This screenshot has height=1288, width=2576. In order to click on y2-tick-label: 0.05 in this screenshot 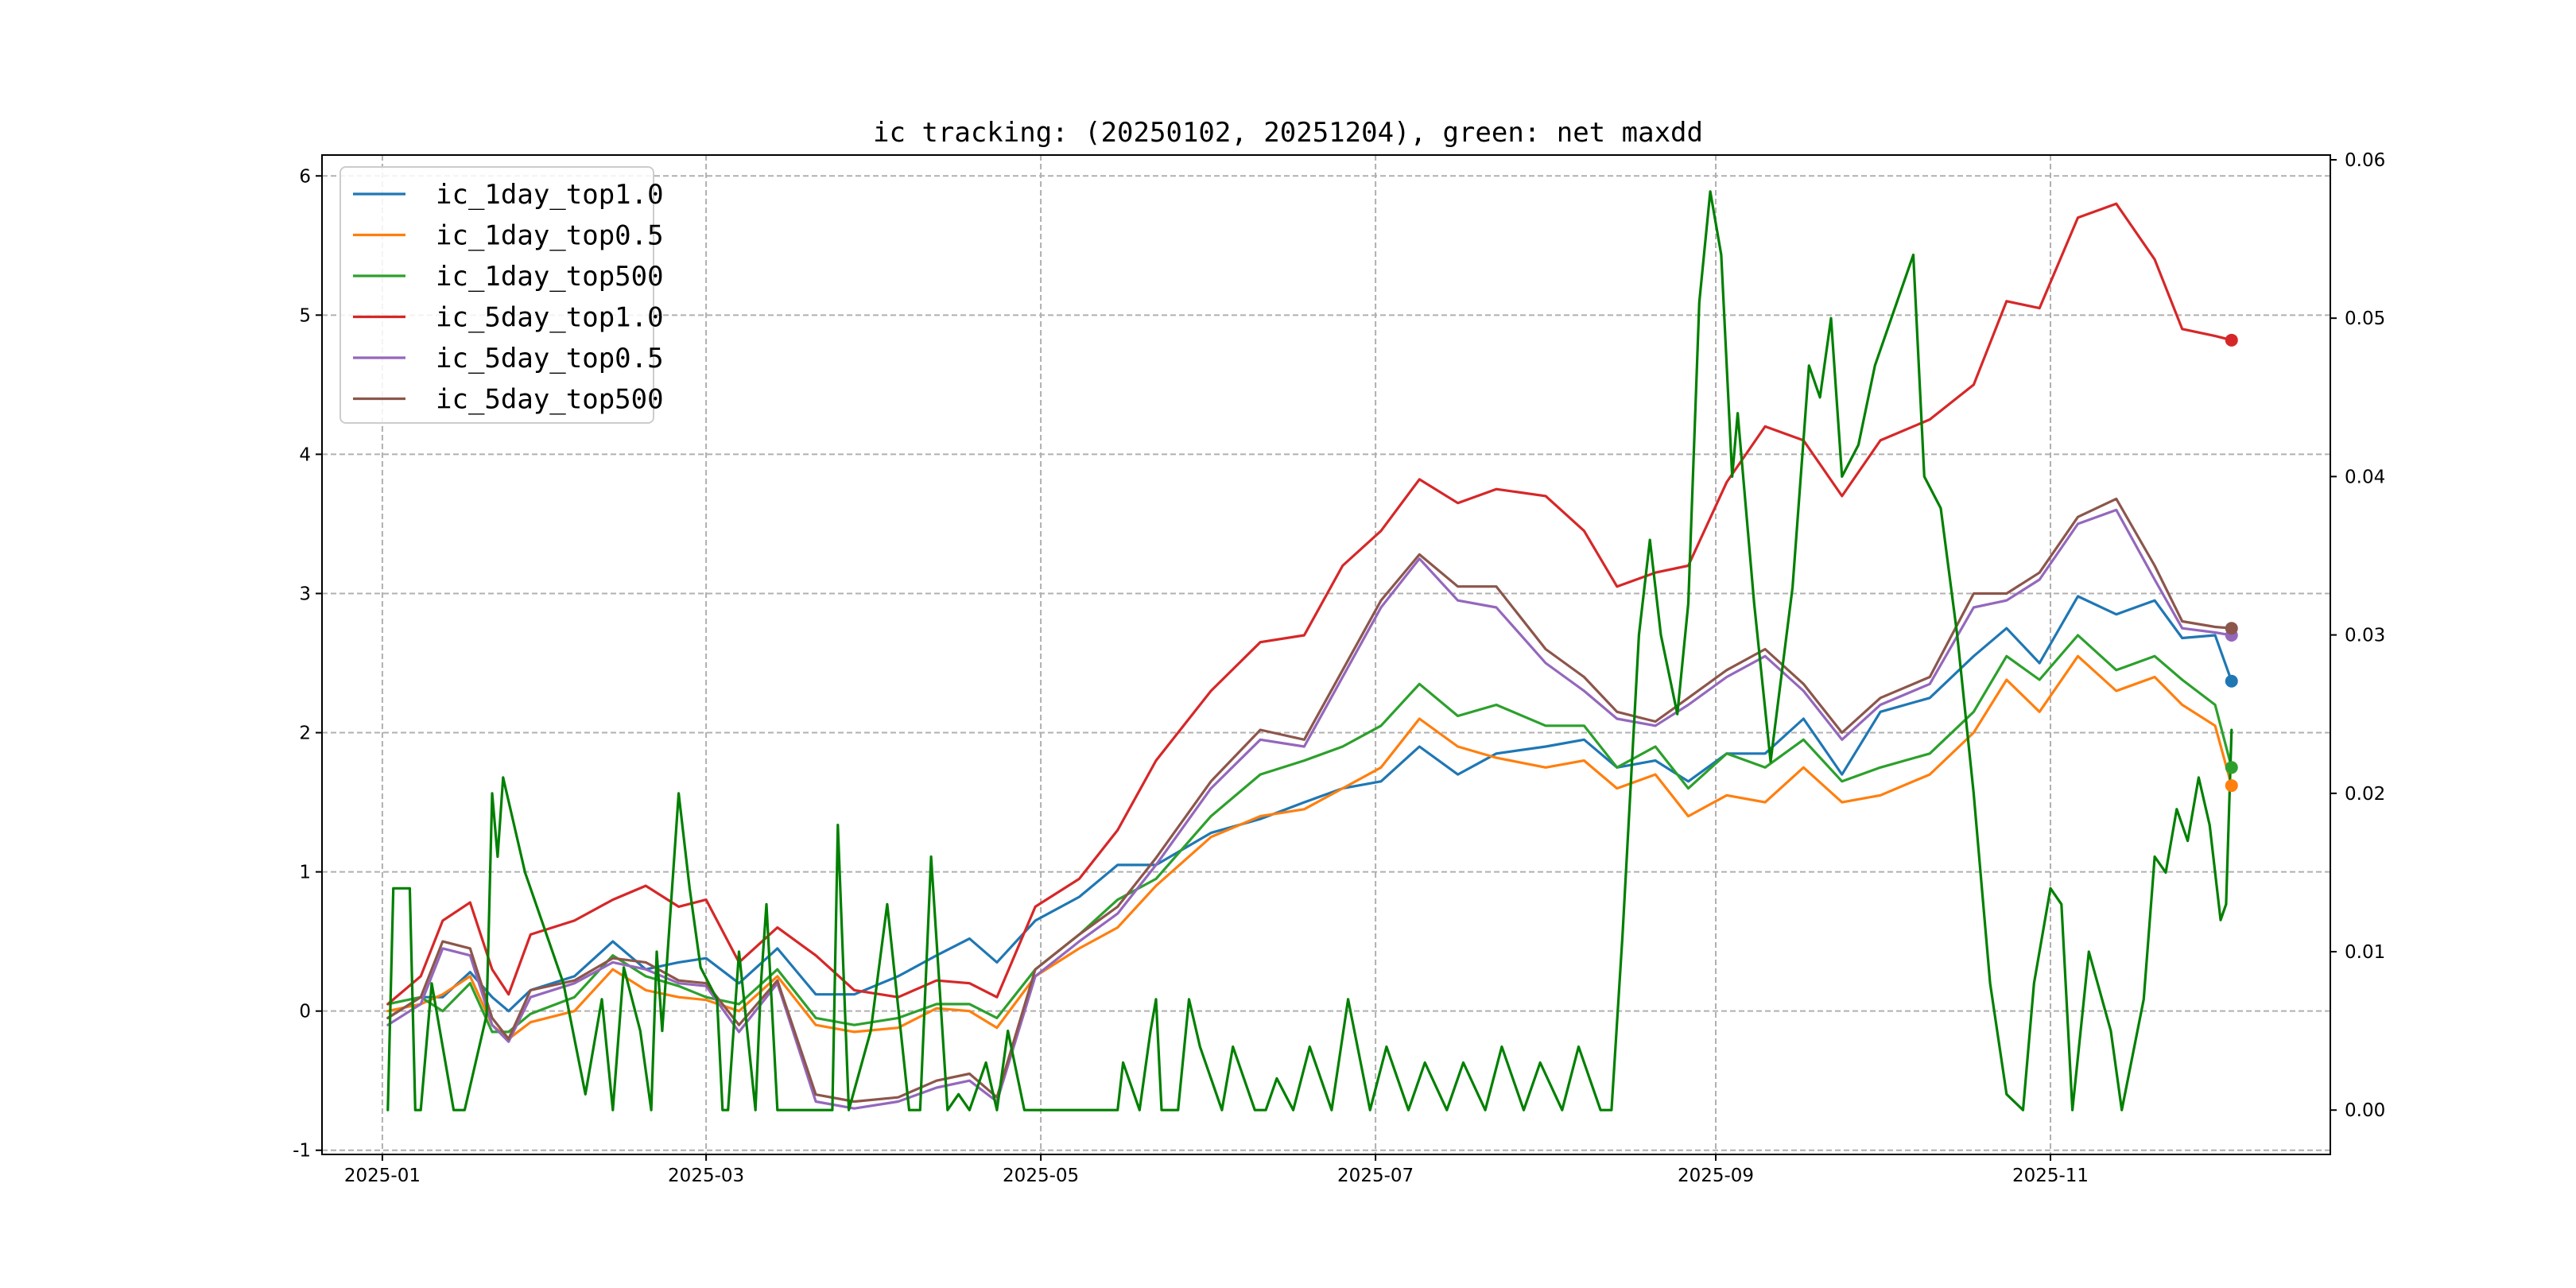, I will do `click(2365, 319)`.